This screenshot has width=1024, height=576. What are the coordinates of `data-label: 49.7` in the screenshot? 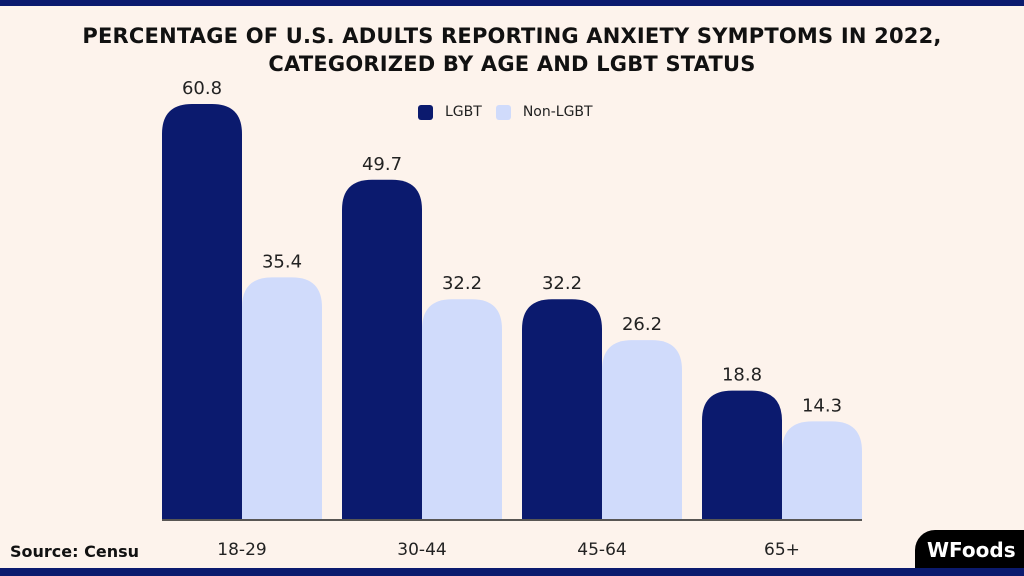 It's located at (382, 164).